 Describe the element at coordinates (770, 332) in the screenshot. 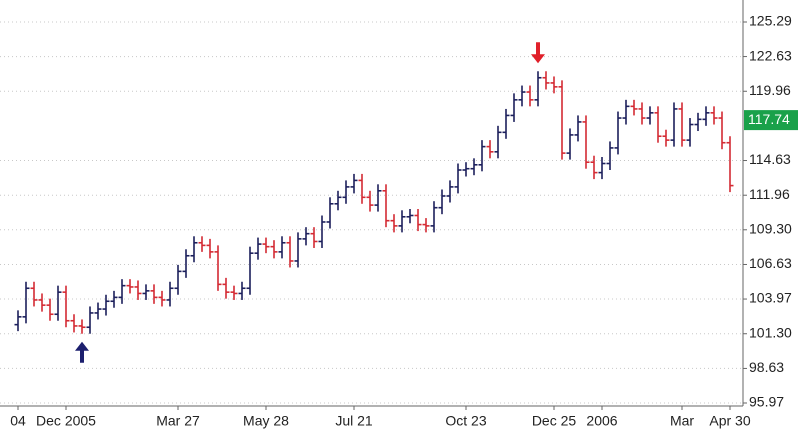

I see `y-tick-label: 101.30` at that location.